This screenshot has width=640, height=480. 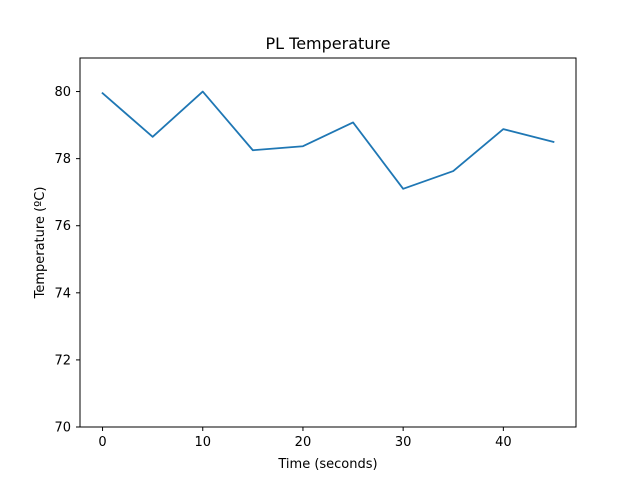 What do you see at coordinates (503, 442) in the screenshot?
I see `x-tick-label: 40` at bounding box center [503, 442].